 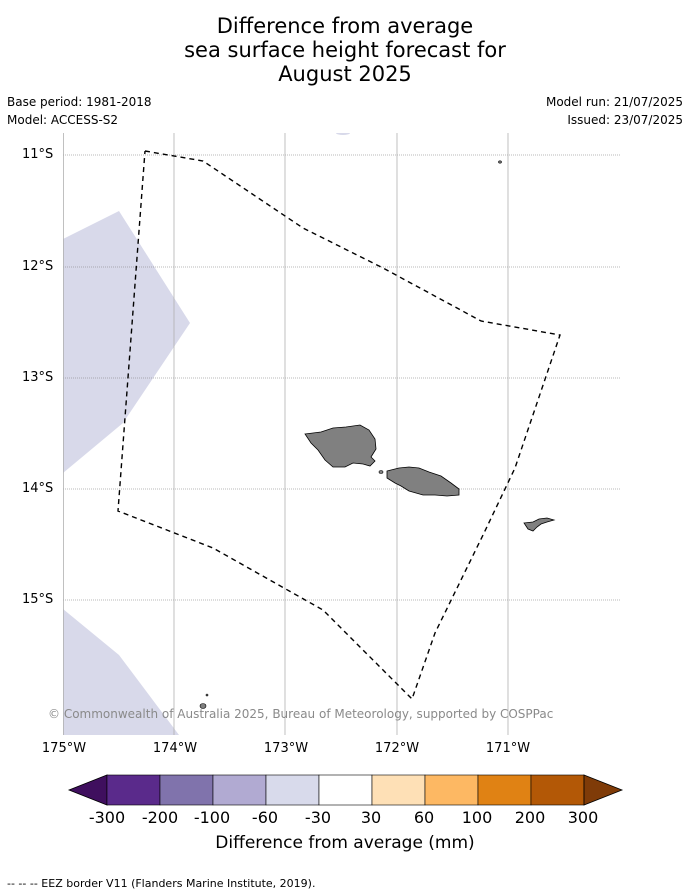 What do you see at coordinates (371, 817) in the screenshot?
I see `cb-tick-label: 30` at bounding box center [371, 817].